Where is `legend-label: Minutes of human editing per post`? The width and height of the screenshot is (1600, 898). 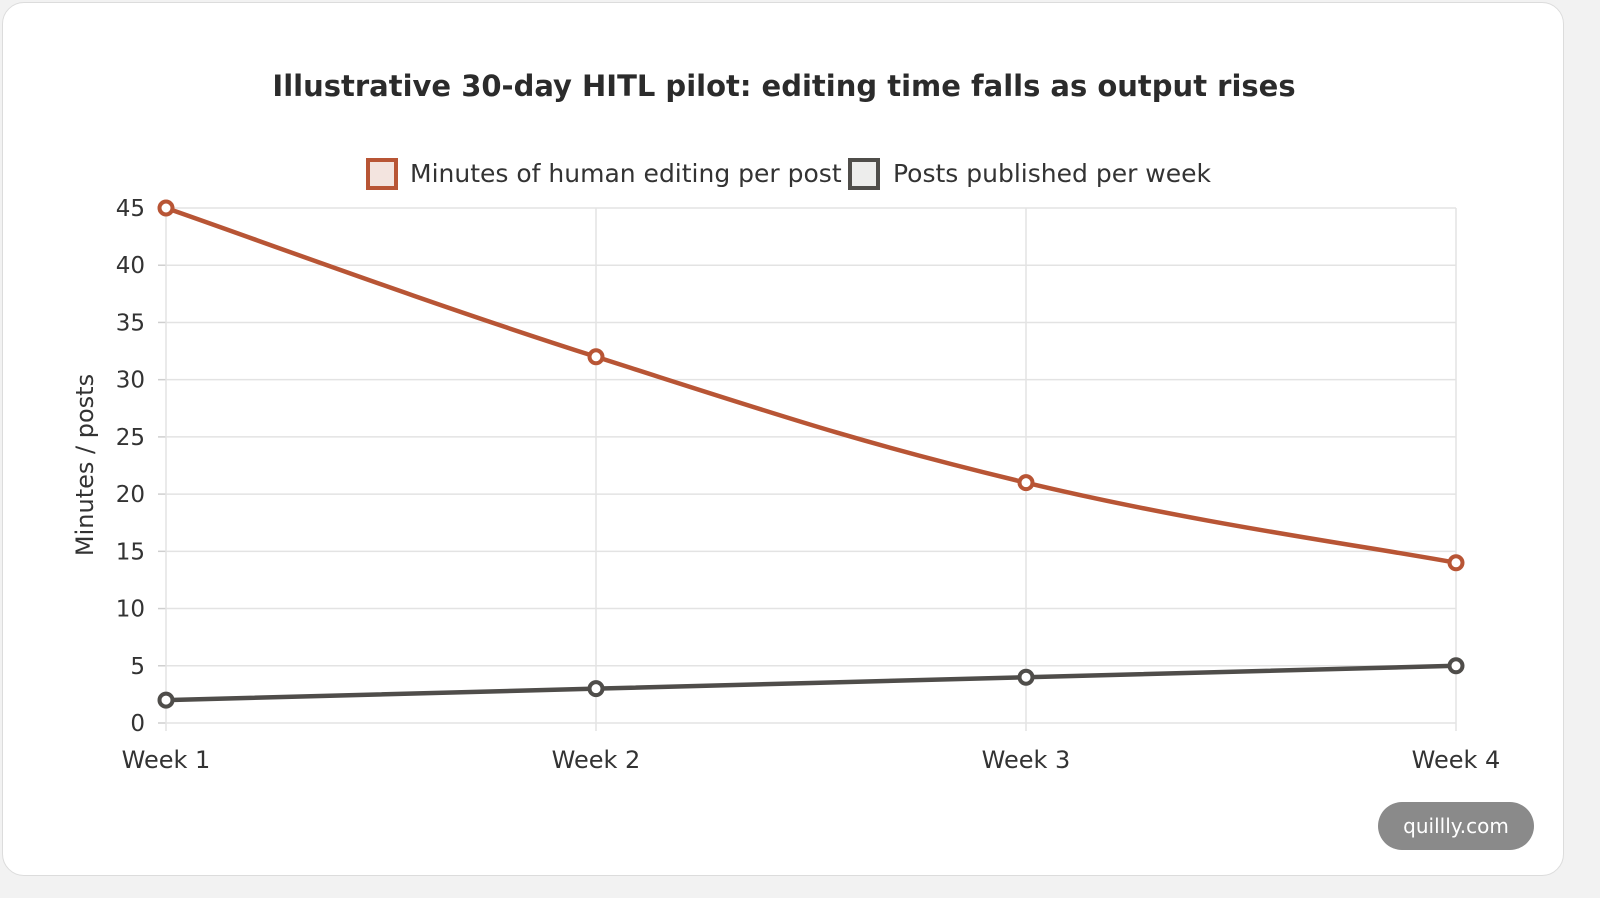
legend-label: Minutes of human editing per post is located at coordinates (626, 173).